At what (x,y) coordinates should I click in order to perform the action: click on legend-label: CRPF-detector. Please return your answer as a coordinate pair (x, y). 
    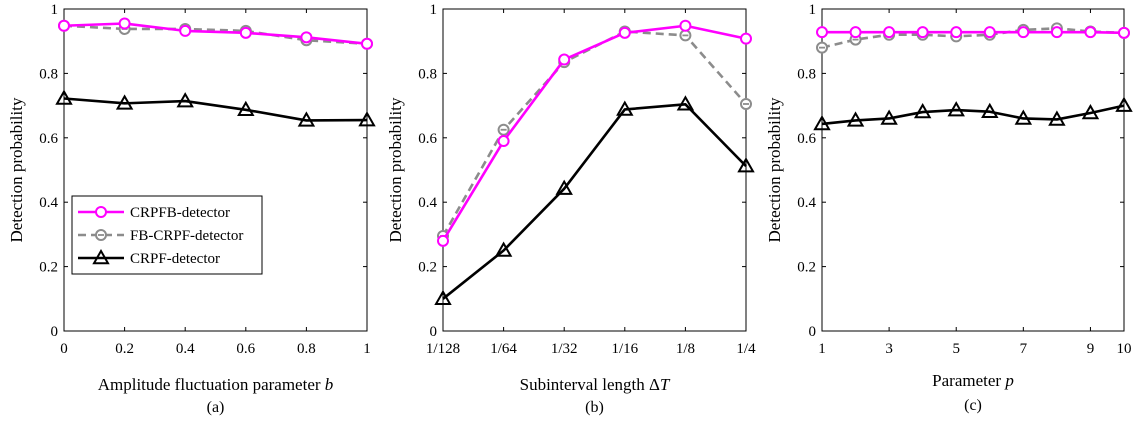
    Looking at the image, I should click on (175, 259).